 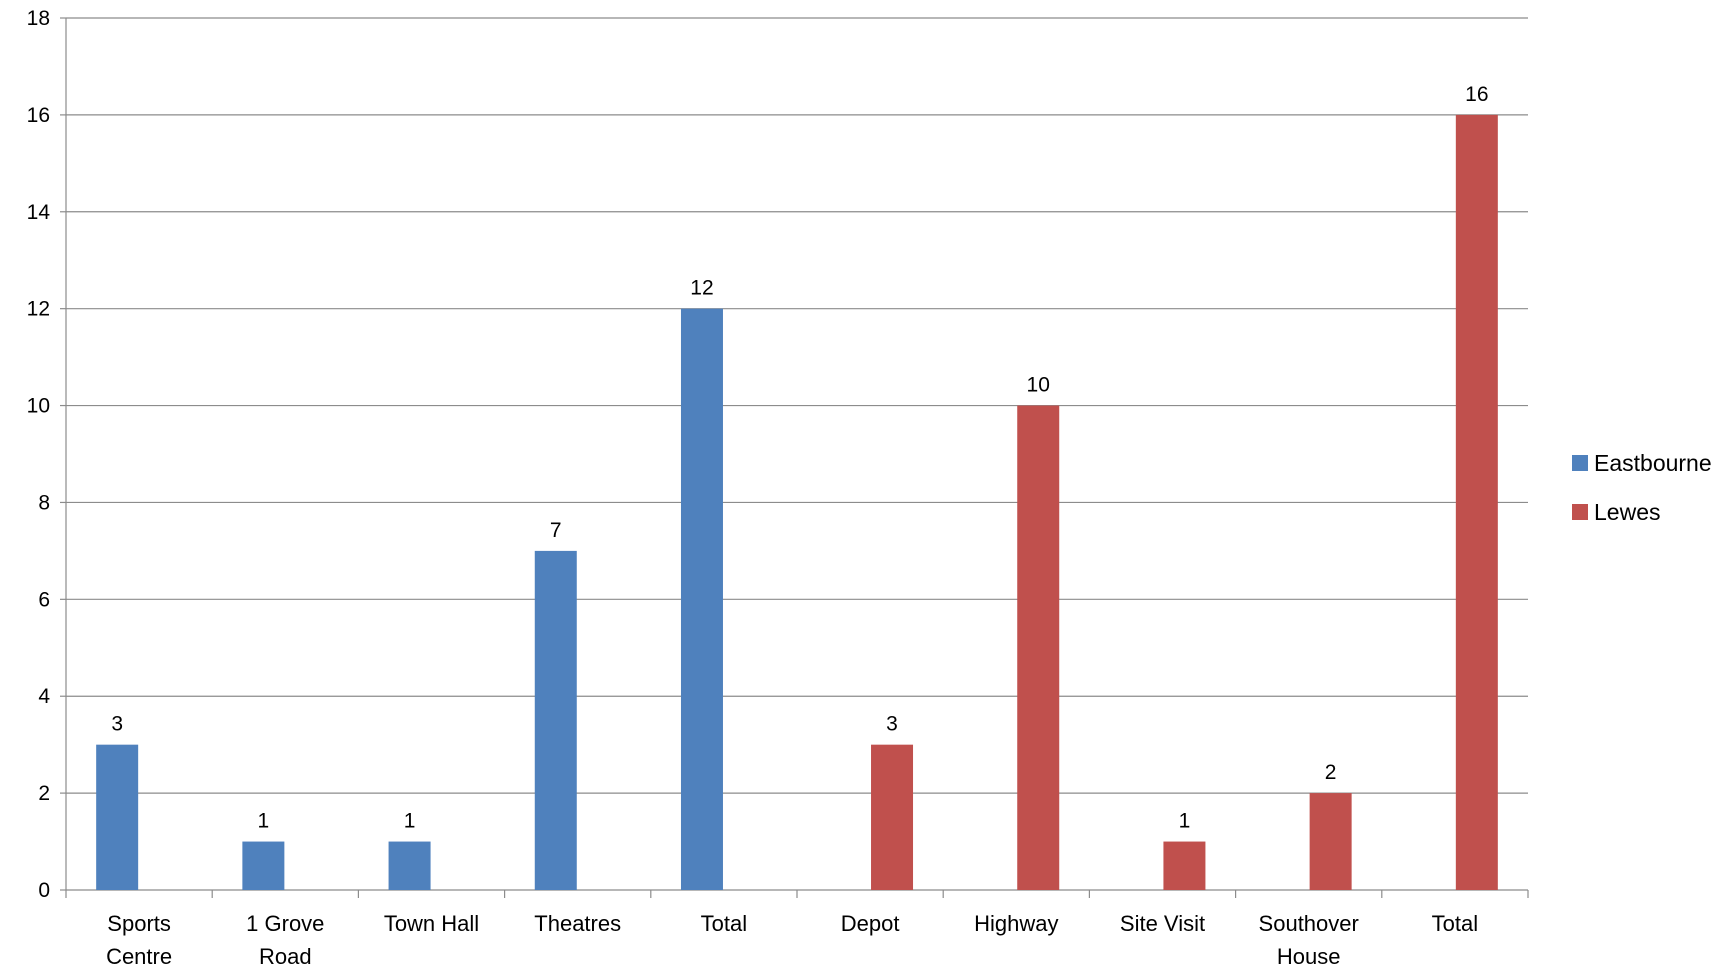 What do you see at coordinates (1331, 772) in the screenshot?
I see `data-label: 2` at bounding box center [1331, 772].